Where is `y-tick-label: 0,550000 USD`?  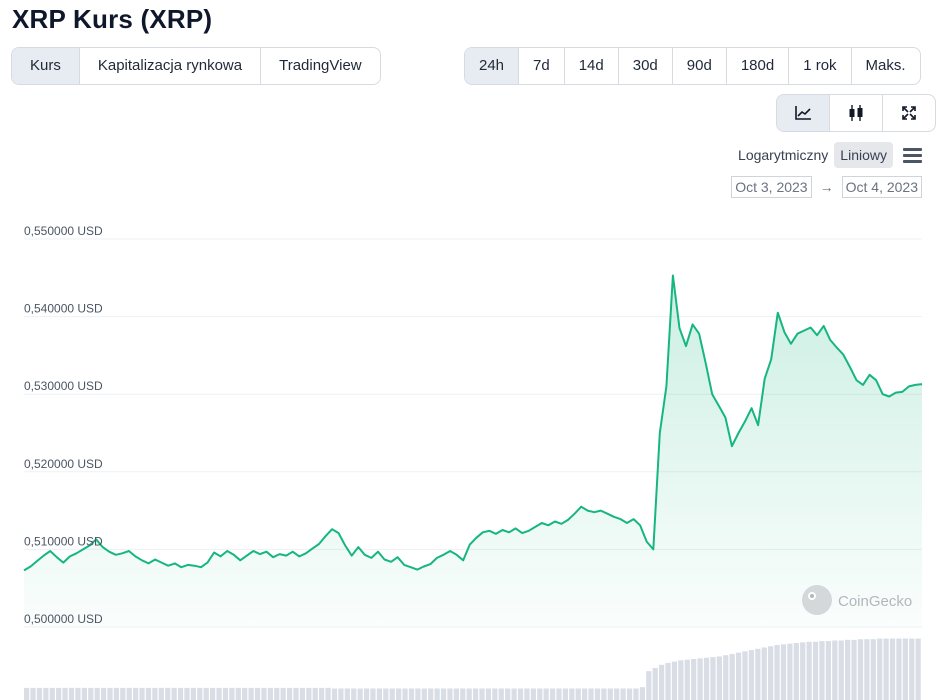
y-tick-label: 0,550000 USD is located at coordinates (63, 231).